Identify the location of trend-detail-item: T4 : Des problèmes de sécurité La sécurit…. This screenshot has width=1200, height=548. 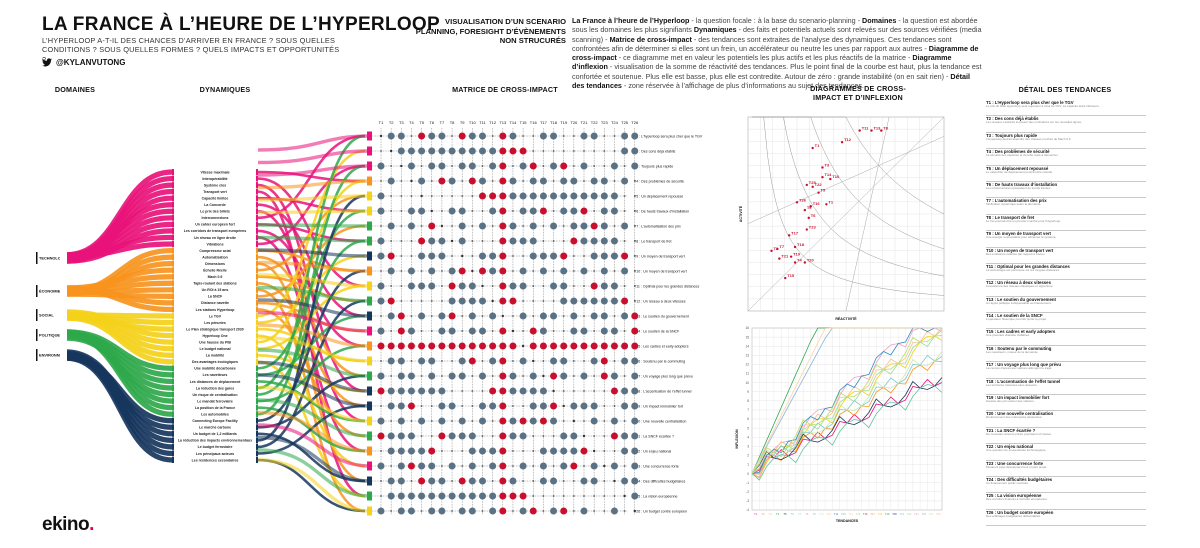
(1066, 157).